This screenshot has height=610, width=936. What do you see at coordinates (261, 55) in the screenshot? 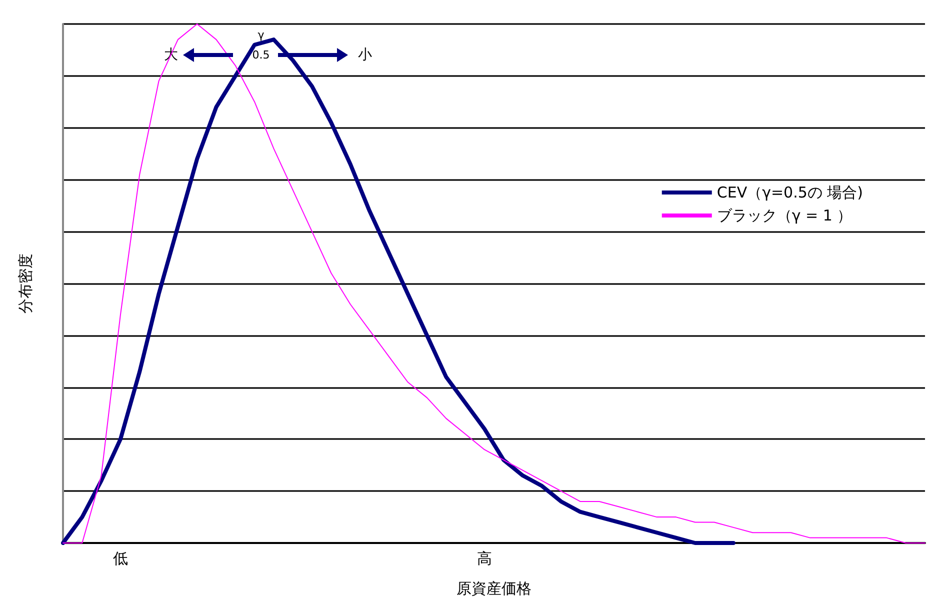
I see `annotation: 0.5` at bounding box center [261, 55].